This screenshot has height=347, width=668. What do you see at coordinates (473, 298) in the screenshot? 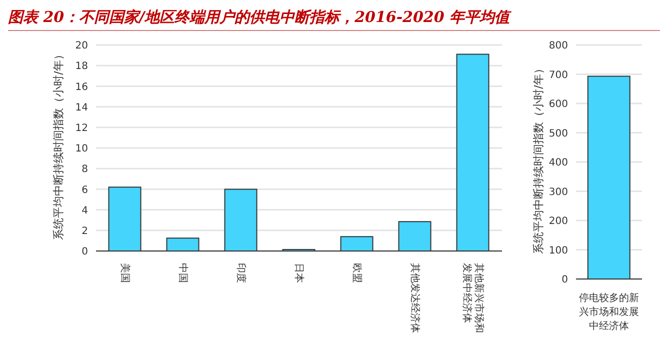
I see `x-tick-label: 其他新兴市场和发展中经济体` at bounding box center [473, 298].